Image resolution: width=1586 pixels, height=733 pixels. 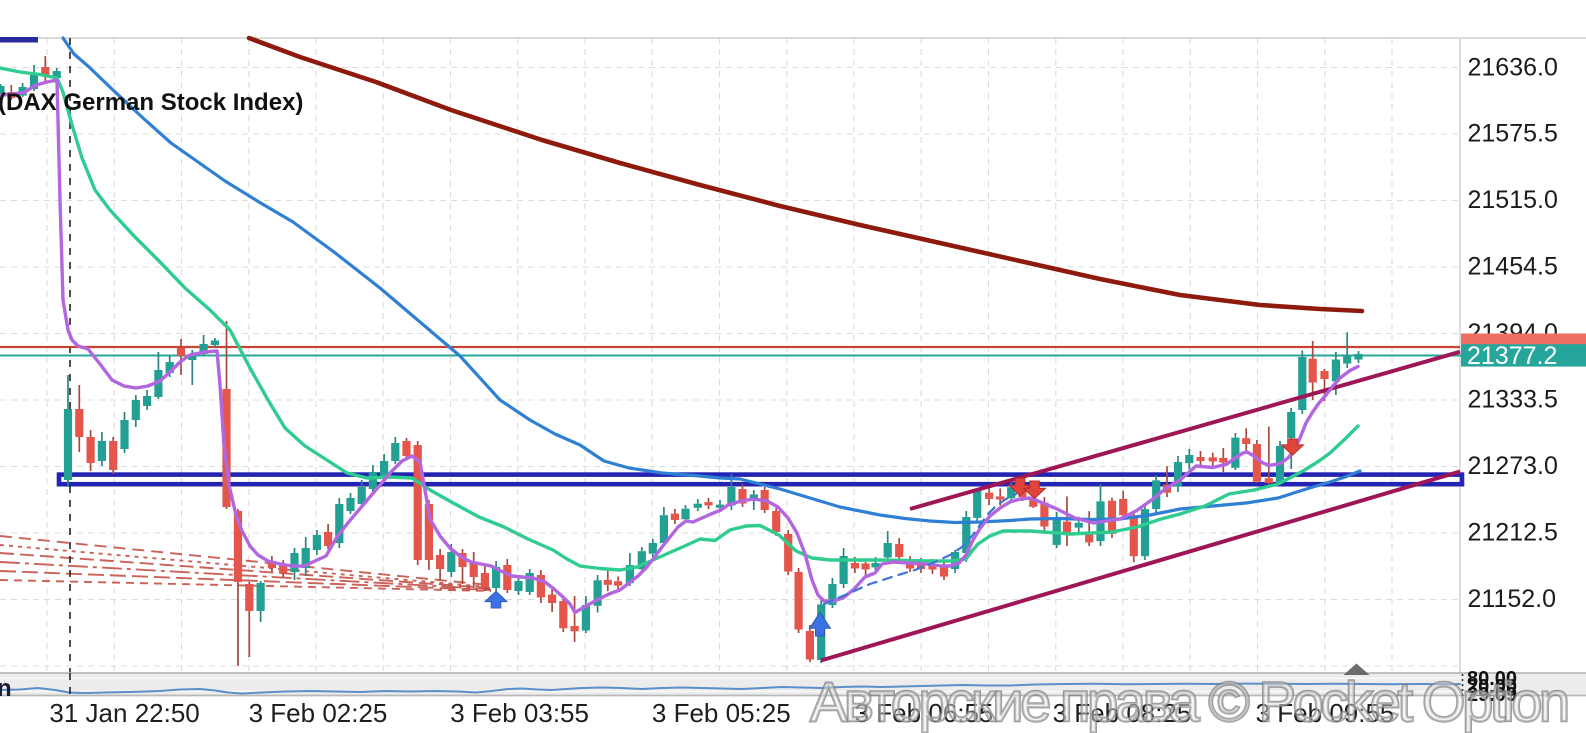 I want to click on svg-text: 21212.5, so click(x=1513, y=533).